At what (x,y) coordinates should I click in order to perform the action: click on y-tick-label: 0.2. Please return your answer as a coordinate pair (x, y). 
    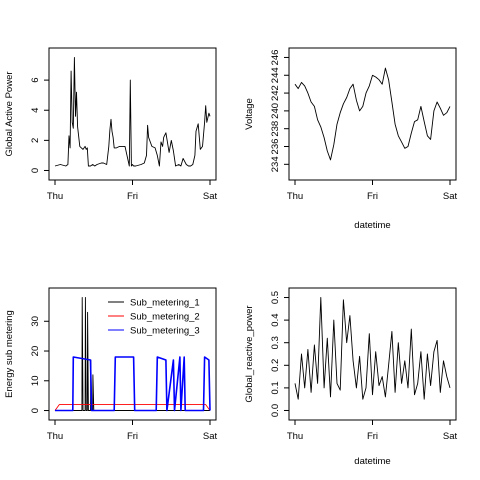
    Looking at the image, I should click on (275, 365).